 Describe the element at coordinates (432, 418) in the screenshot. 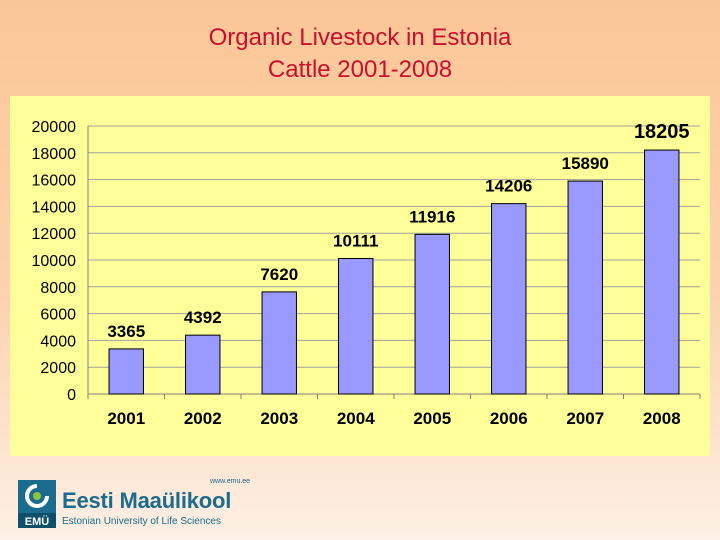

I see `x-tick-label: 2005` at that location.